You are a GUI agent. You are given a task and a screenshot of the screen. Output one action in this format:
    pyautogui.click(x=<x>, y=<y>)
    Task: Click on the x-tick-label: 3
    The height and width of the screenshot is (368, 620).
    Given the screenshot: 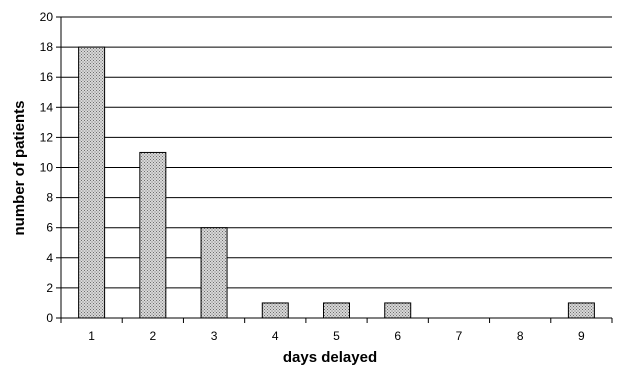 What is the action you would take?
    pyautogui.click(x=214, y=336)
    